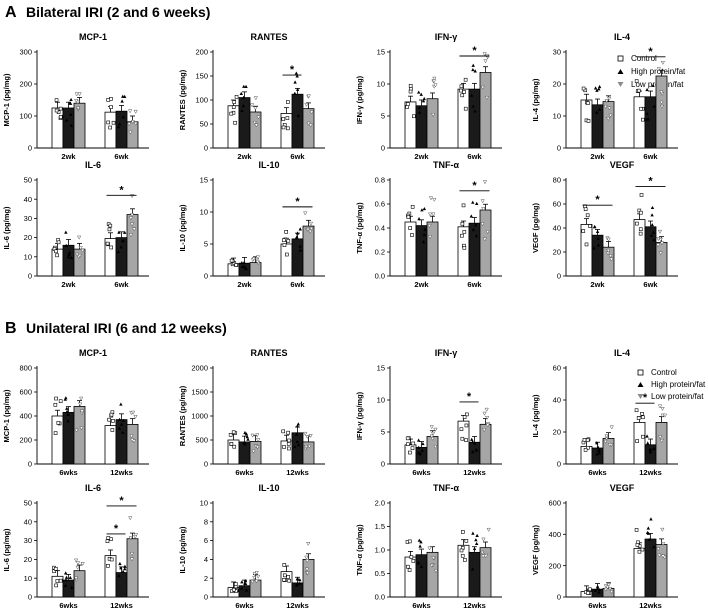 This screenshot has width=708, height=612. What do you see at coordinates (651, 71) in the screenshot?
I see `legend-a: Control High protein/fat Low protein/fat` at bounding box center [651, 71].